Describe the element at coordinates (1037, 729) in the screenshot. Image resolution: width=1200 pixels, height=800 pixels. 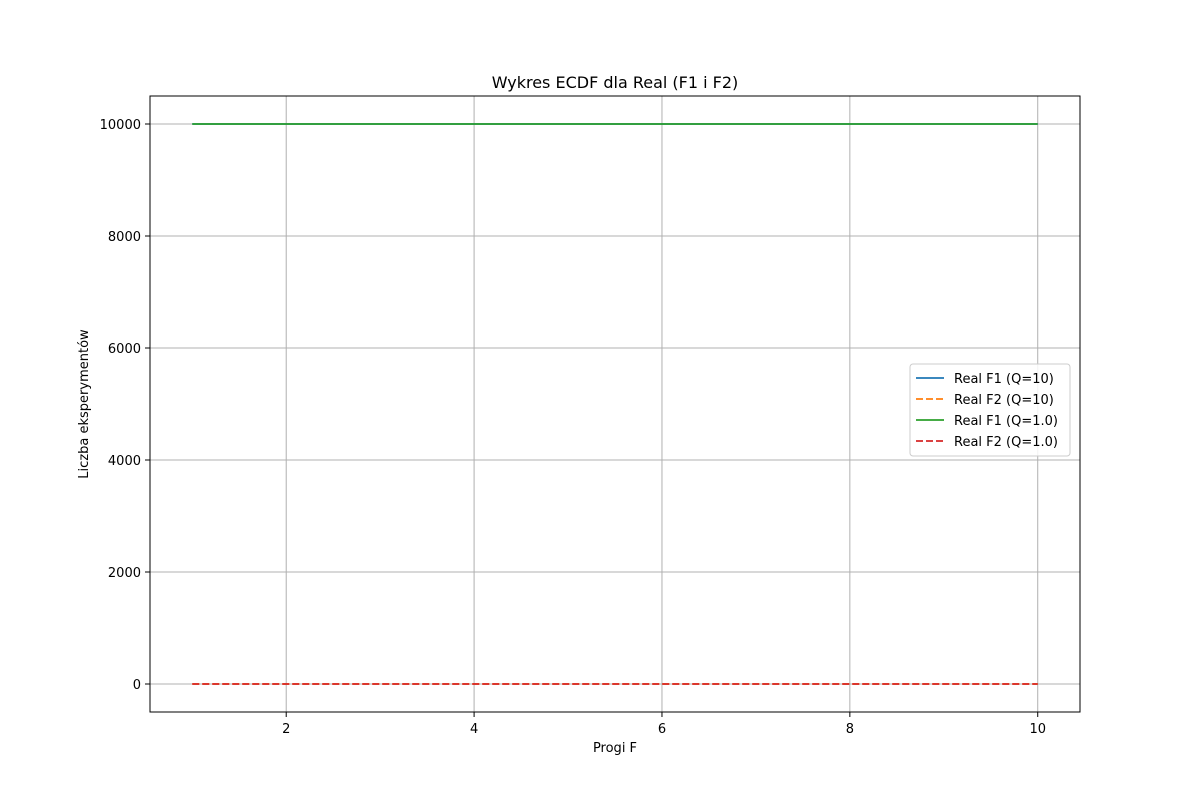
I see `x-tick-label: 10` at that location.